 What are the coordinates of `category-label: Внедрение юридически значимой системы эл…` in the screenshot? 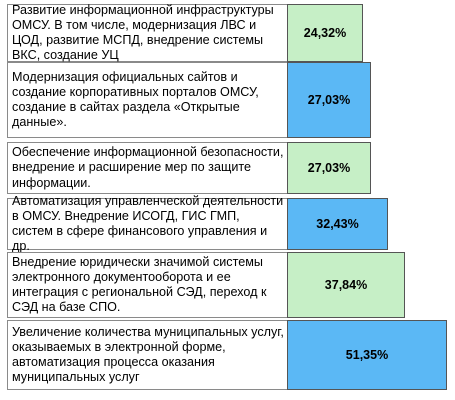 It's located at (148, 285).